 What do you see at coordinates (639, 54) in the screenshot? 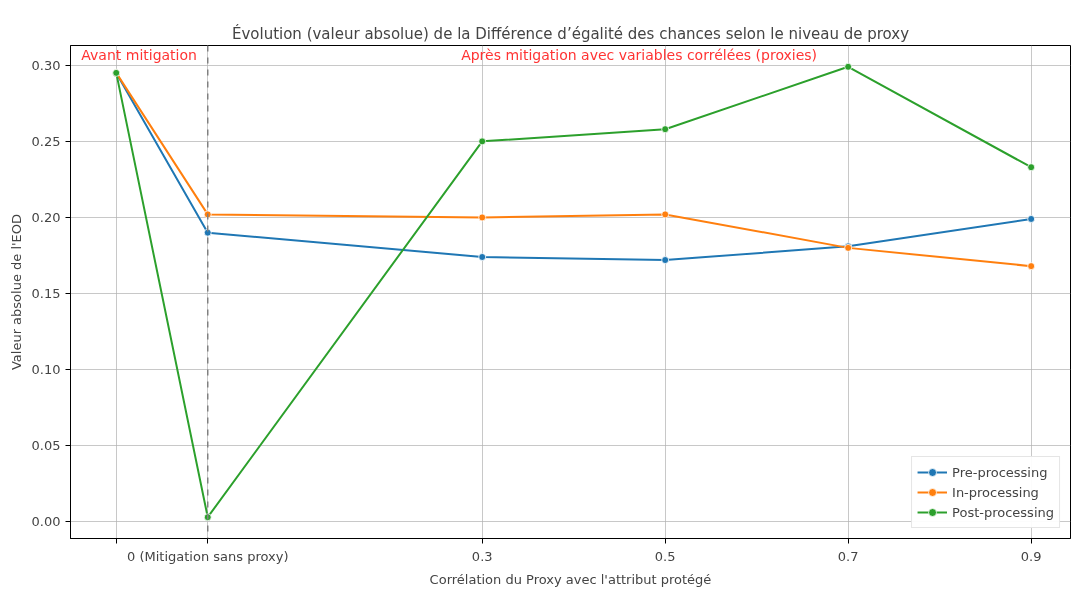
I see `annotation: Après mitigation avec variables corrélées (proxies)` at bounding box center [639, 54].